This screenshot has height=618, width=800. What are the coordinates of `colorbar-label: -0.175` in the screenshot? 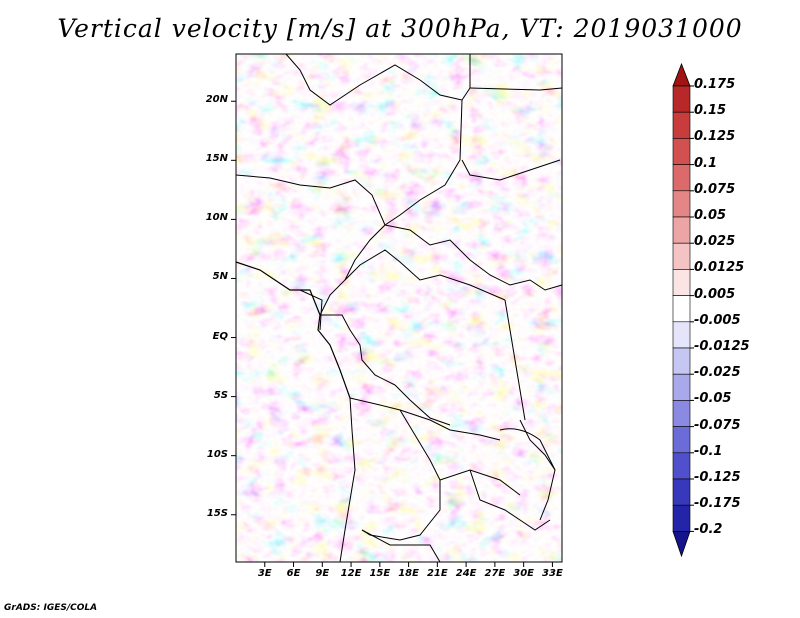 It's located at (717, 504).